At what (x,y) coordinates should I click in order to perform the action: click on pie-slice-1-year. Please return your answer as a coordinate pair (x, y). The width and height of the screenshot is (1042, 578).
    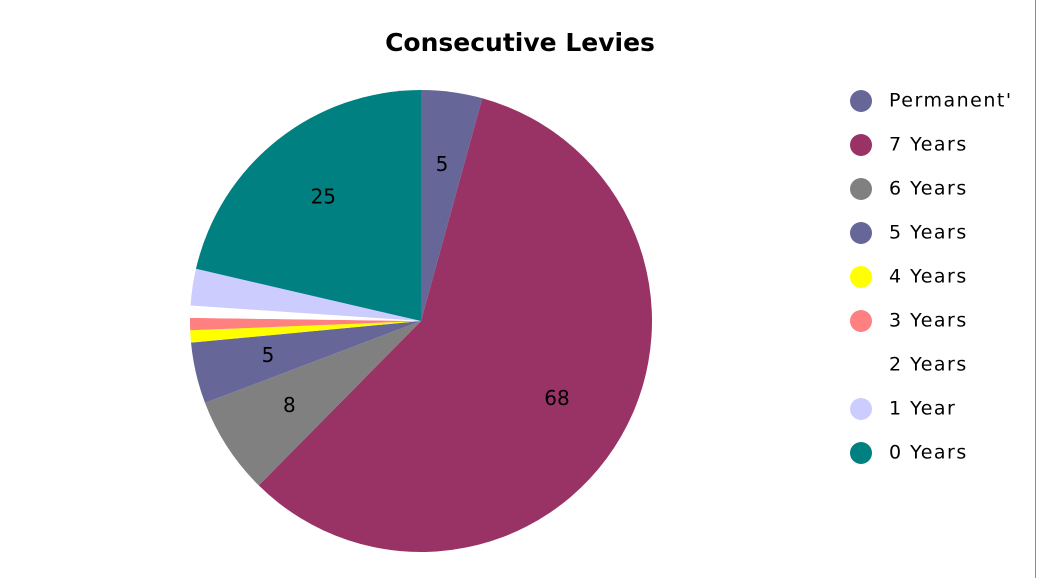
    Looking at the image, I should click on (305, 294).